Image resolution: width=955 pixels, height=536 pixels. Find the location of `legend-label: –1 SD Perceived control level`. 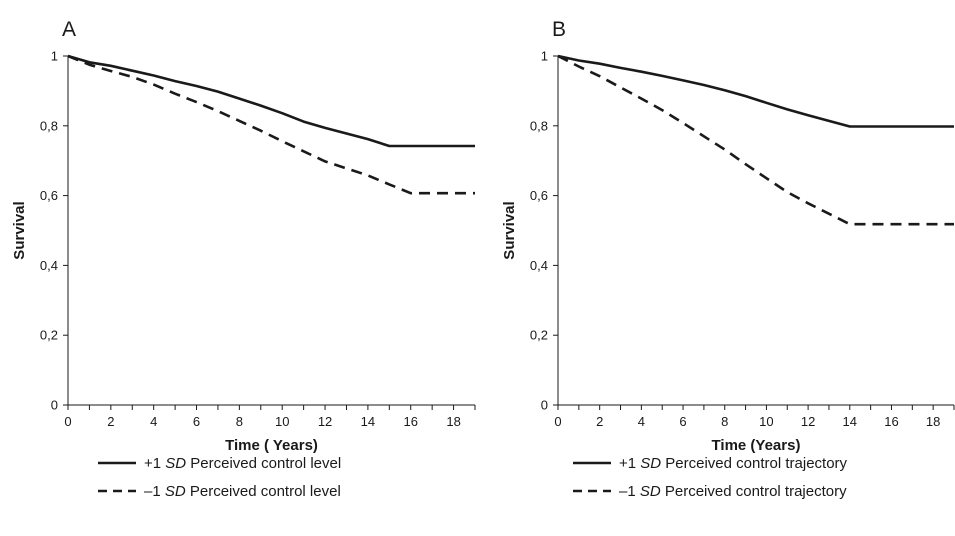

legend-label: –1 SD Perceived control level is located at coordinates (242, 491).